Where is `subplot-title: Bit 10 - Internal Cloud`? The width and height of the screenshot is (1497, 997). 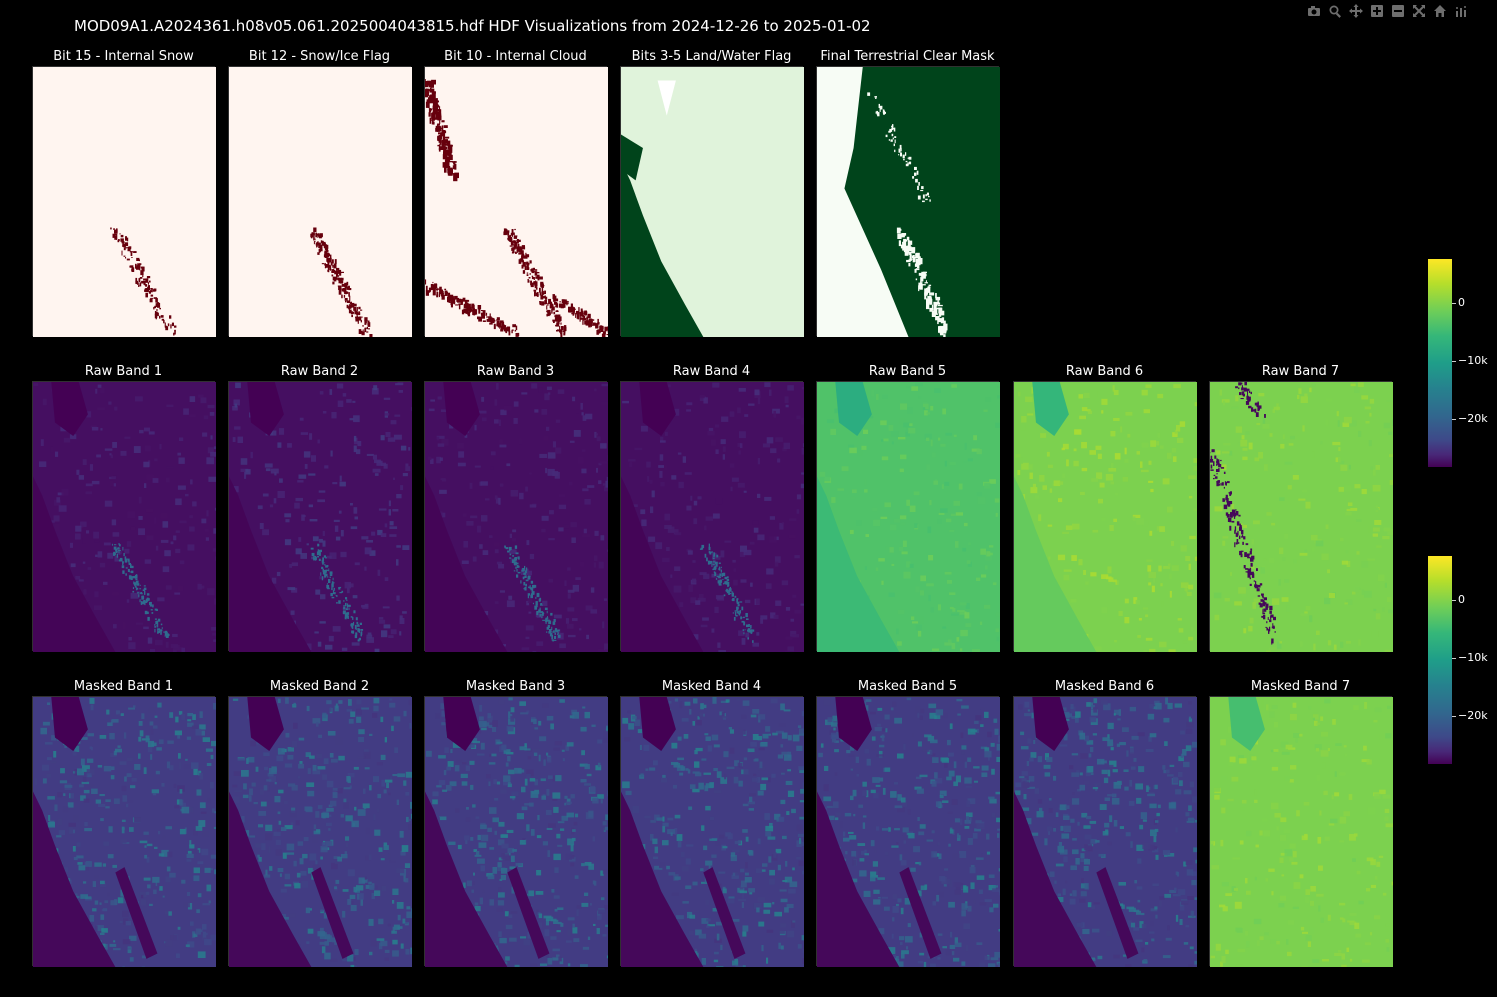
subplot-title: Bit 10 - Internal Cloud is located at coordinates (515, 56).